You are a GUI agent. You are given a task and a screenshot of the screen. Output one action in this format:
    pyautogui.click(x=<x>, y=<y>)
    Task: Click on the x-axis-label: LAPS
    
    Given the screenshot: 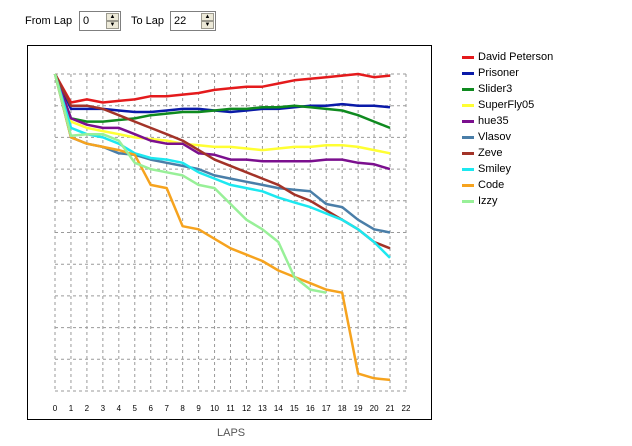 What is the action you would take?
    pyautogui.click(x=231, y=433)
    